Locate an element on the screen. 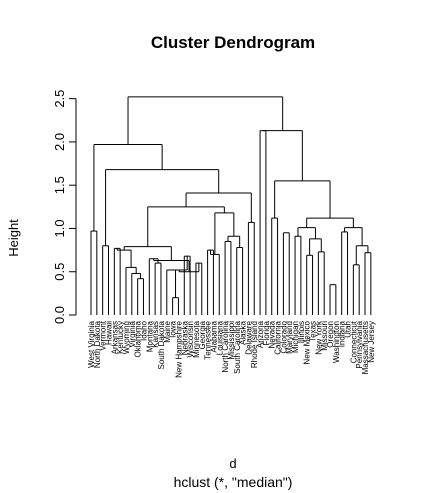 The image size is (429, 493). y-tick-label: 1.5 is located at coordinates (59, 185).